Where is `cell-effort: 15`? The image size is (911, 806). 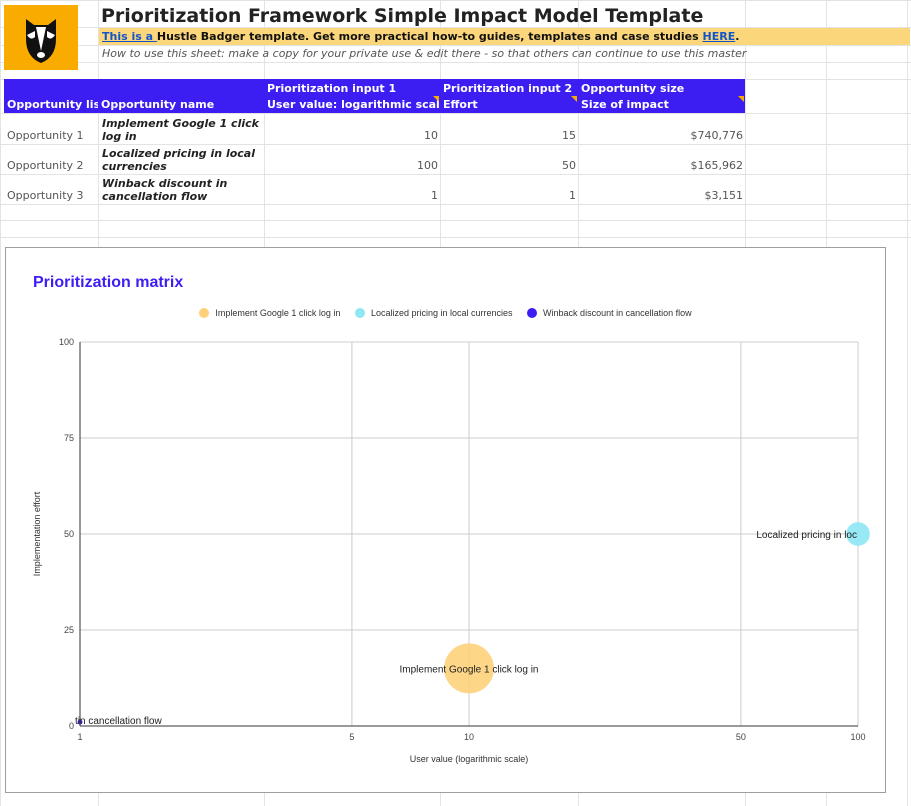
cell-effort: 15 is located at coordinates (569, 135).